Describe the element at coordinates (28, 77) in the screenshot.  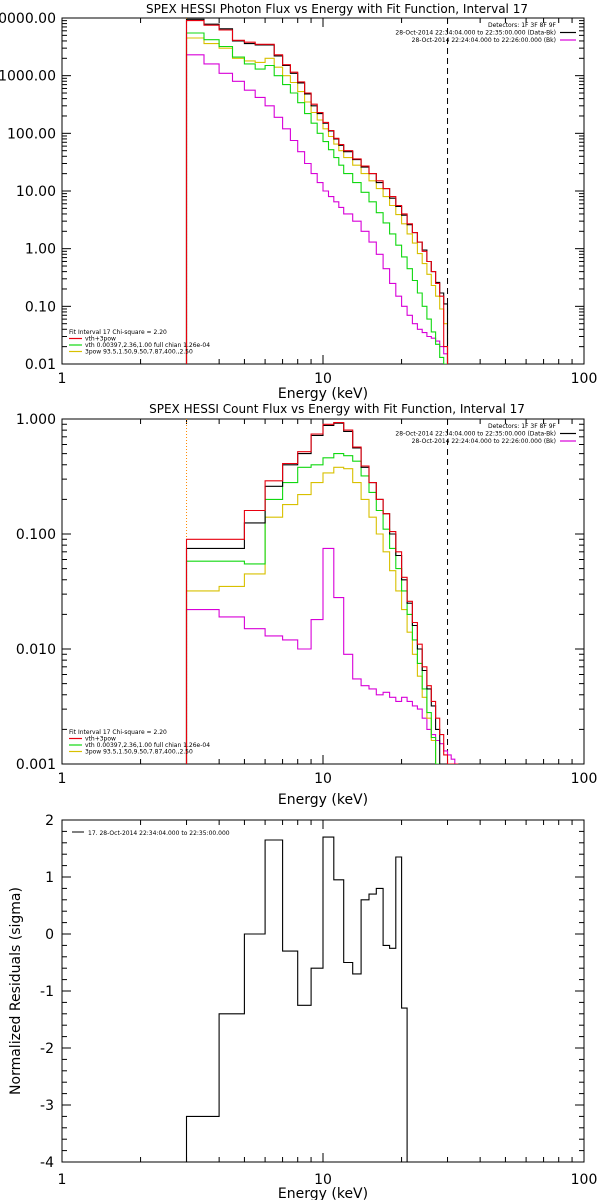
I see `y-tick-label: 1000.00` at that location.